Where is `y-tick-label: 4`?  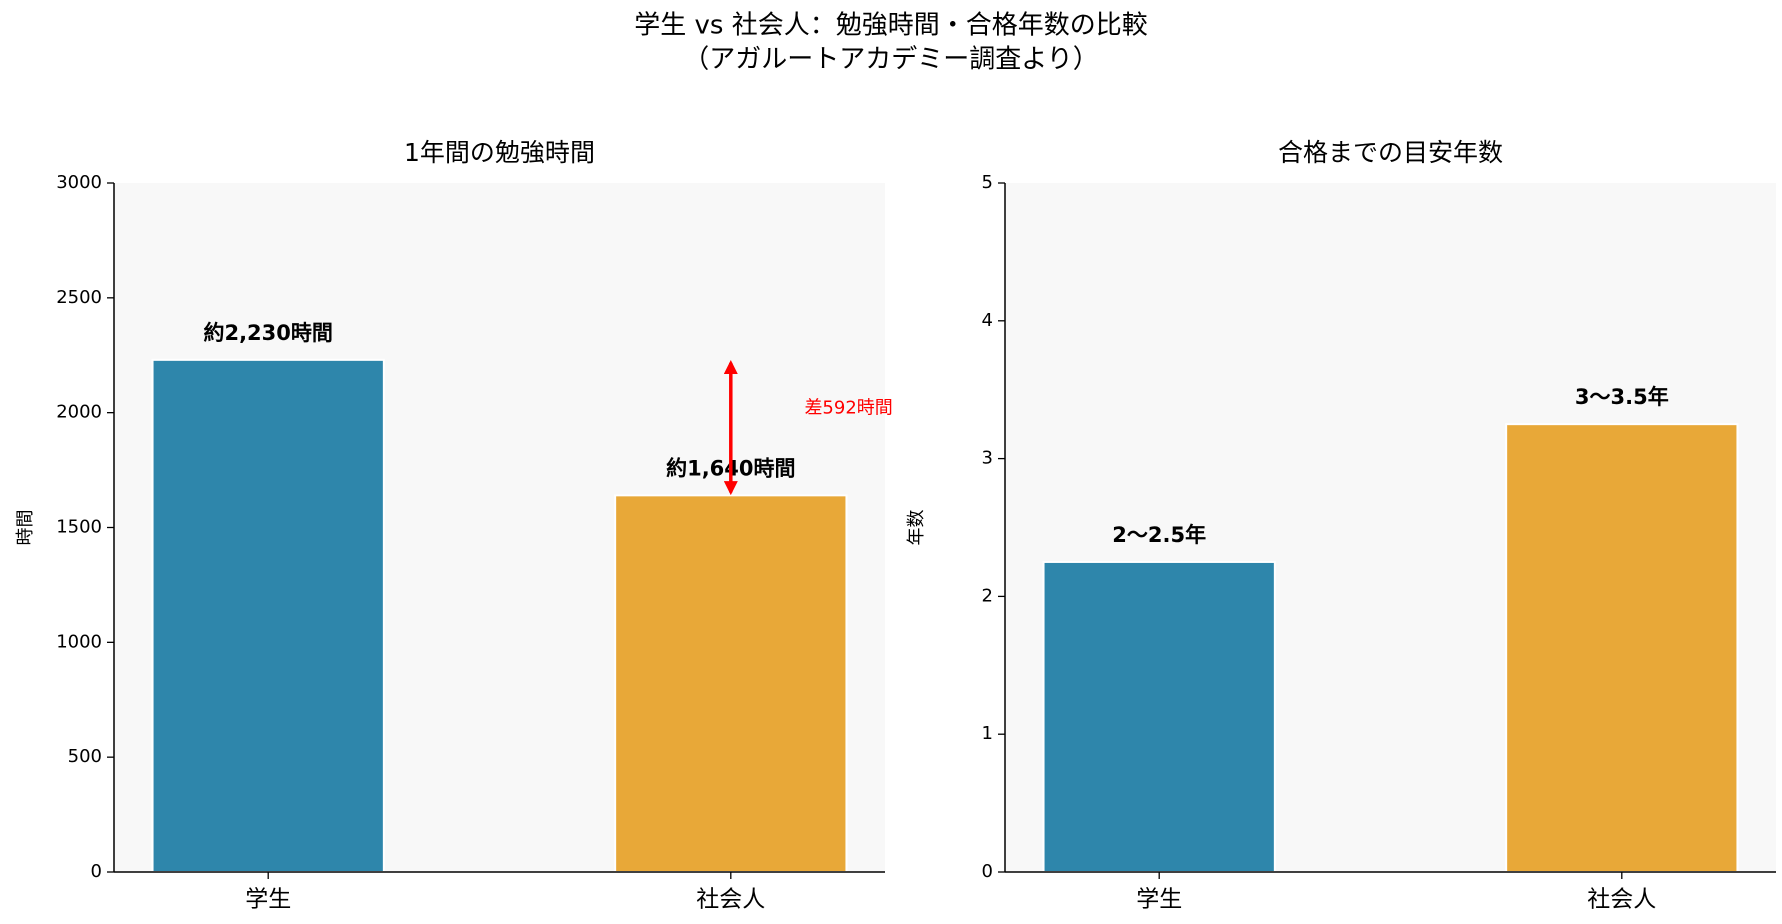 y-tick-label: 4 is located at coordinates (987, 320).